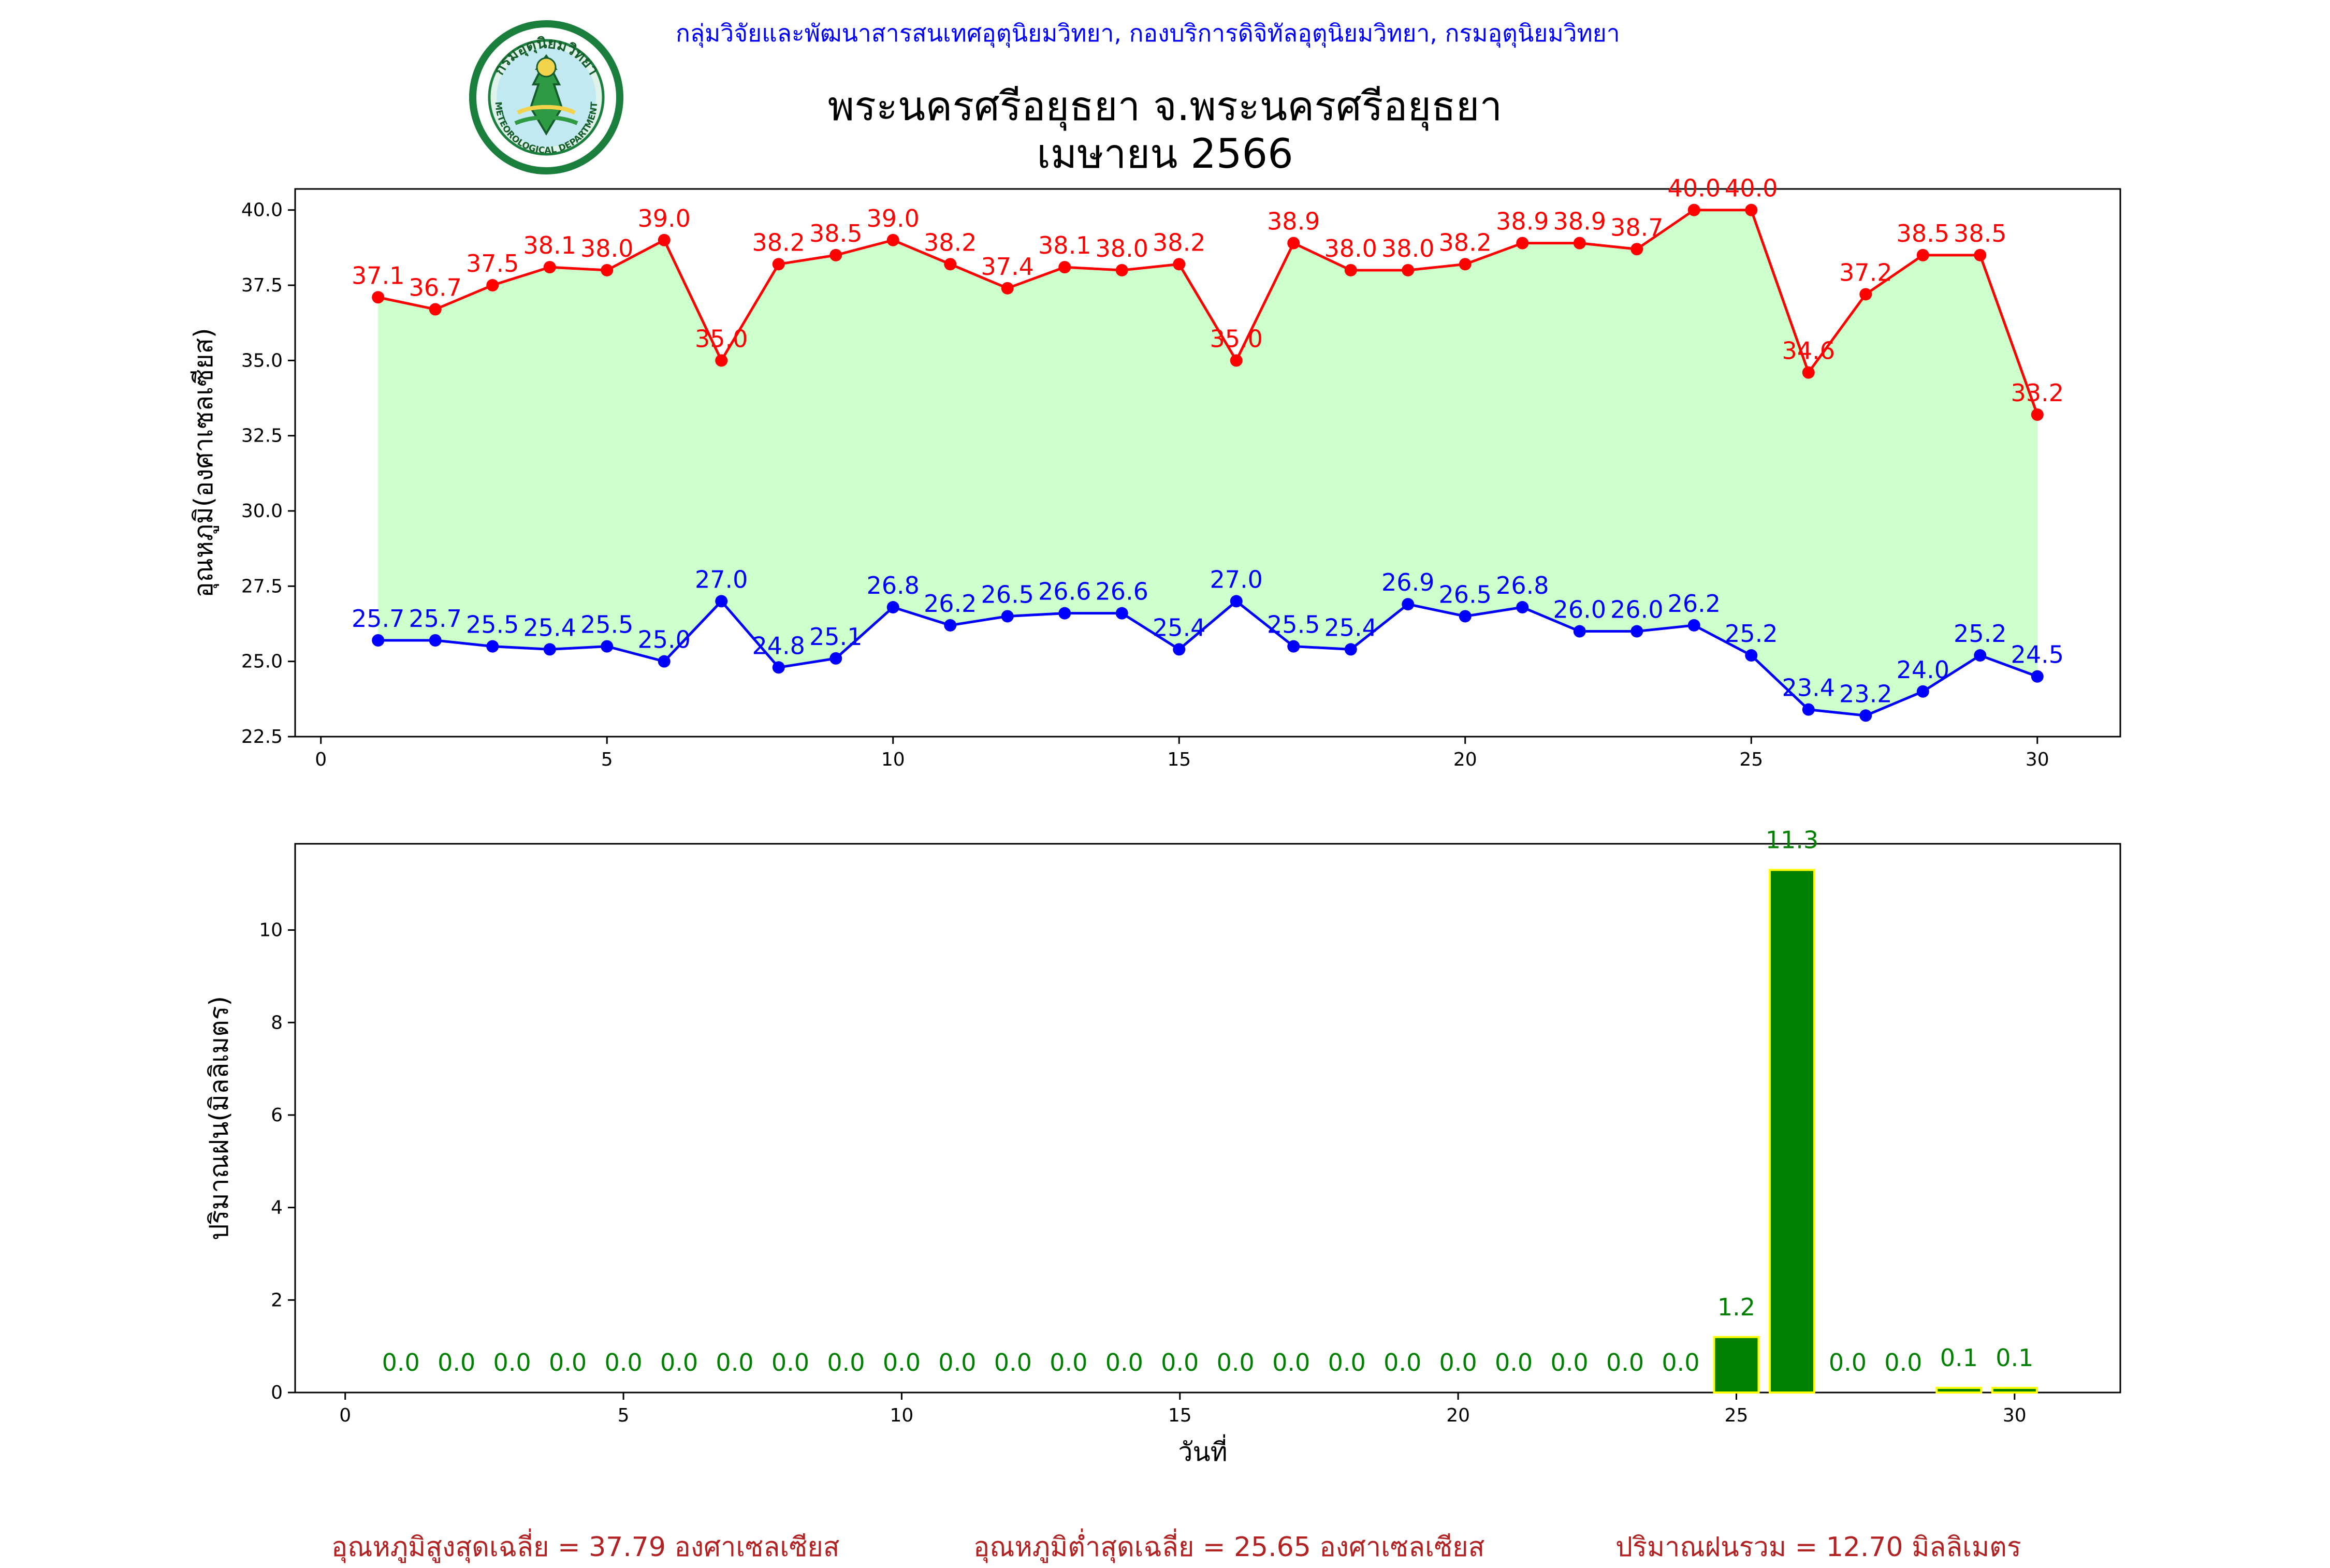 The height and width of the screenshot is (1568, 2330). I want to click on rainfall-x-tick-label: 25, so click(1737, 1415).